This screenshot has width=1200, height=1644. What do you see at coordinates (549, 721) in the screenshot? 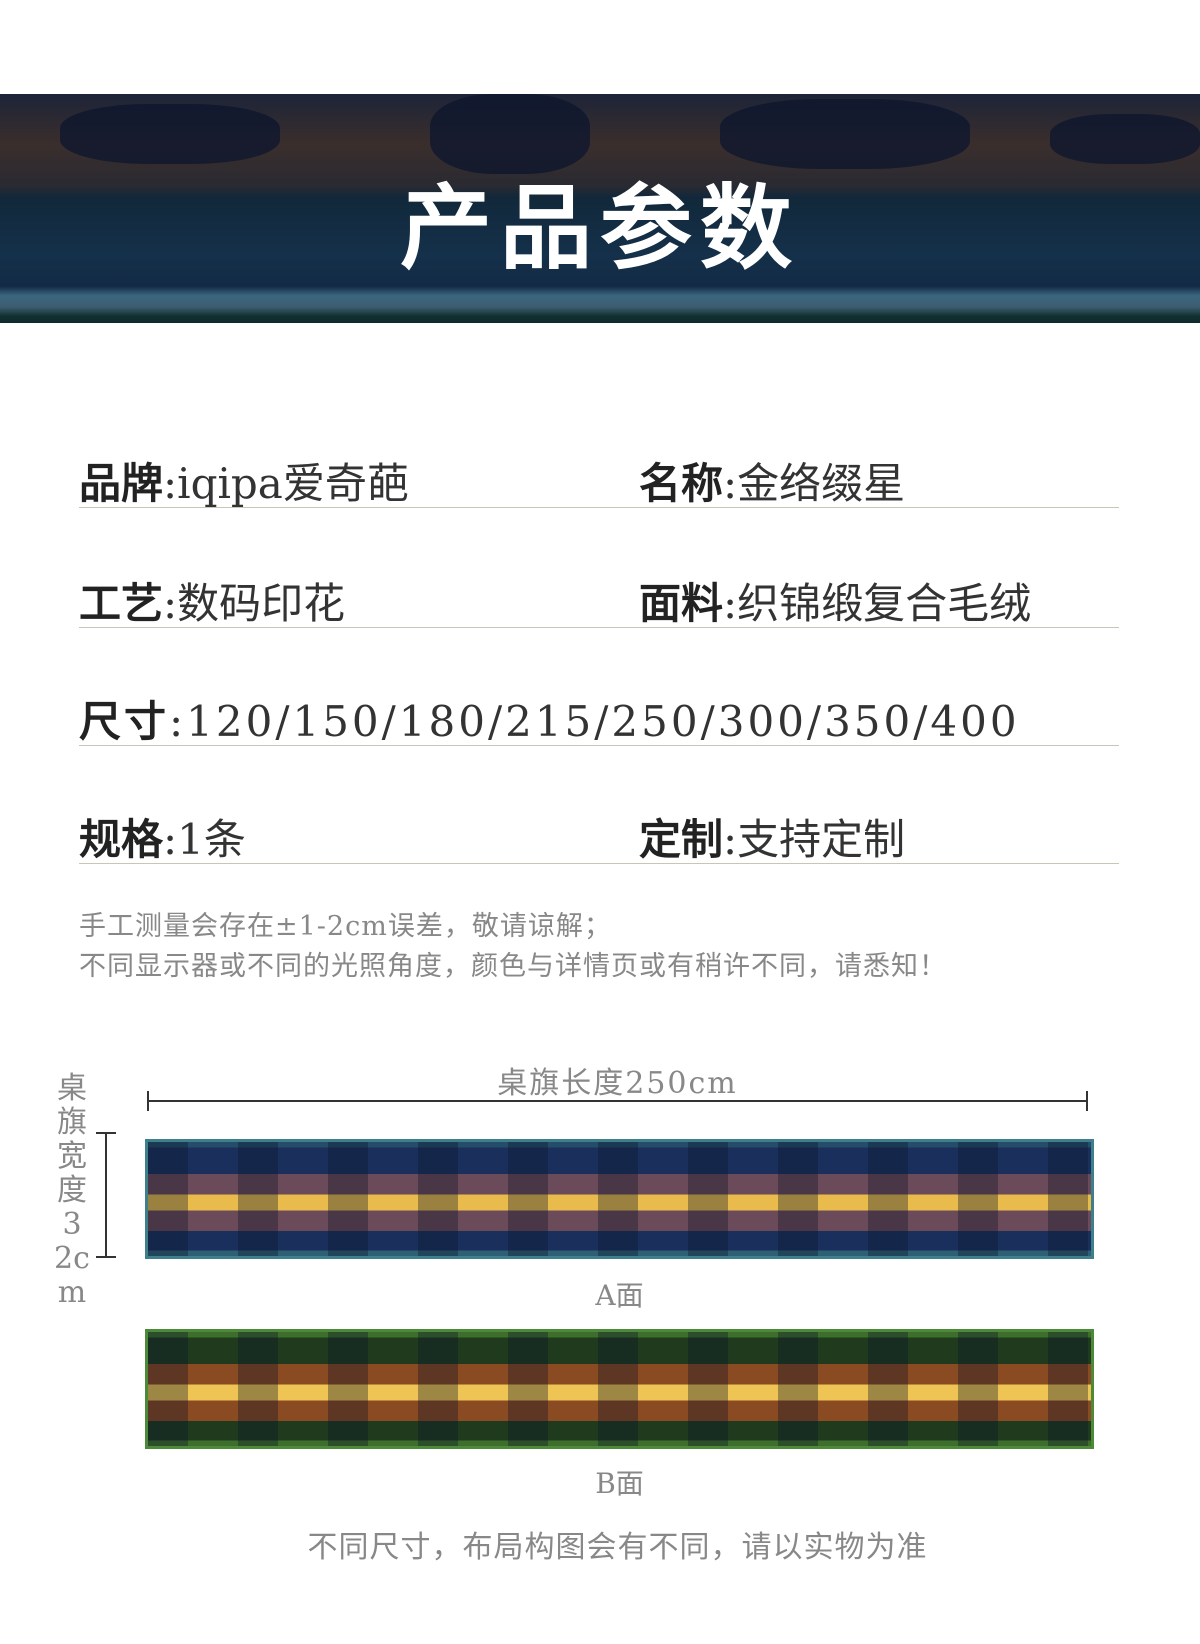
I see `spec-size: 尺寸:120/150/180/215/250/300/350/400` at bounding box center [549, 721].